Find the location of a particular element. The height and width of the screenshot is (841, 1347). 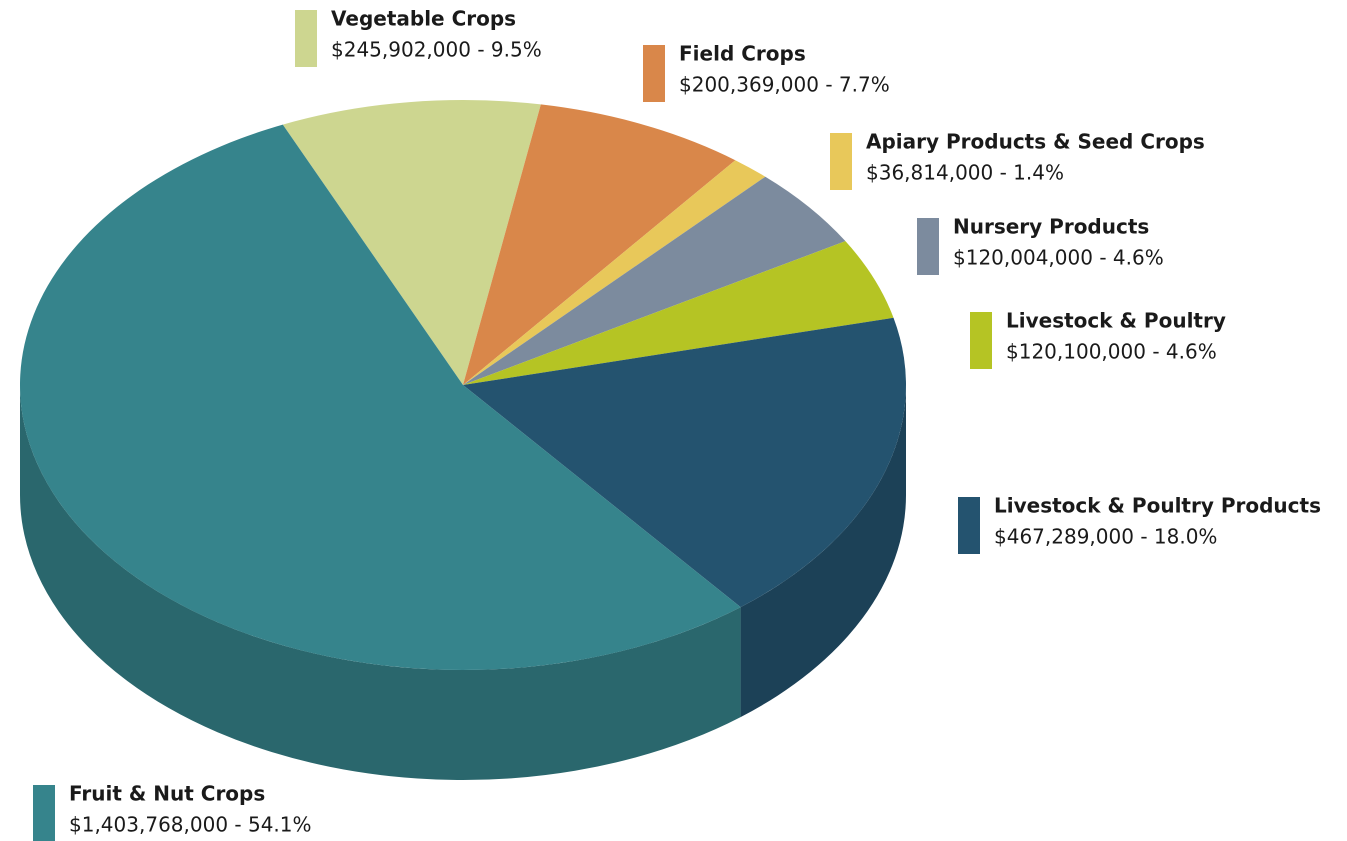

legend-name: Vegetable Crops is located at coordinates (423, 19).